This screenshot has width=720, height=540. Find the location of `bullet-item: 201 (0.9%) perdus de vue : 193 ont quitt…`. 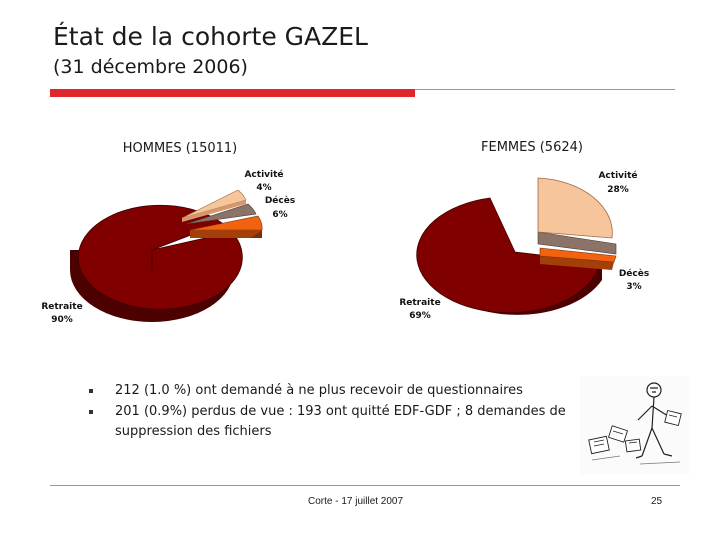

bullet-item: 201 (0.9%) perdus de vue : 193 ont quitt… is located at coordinates (330, 422).